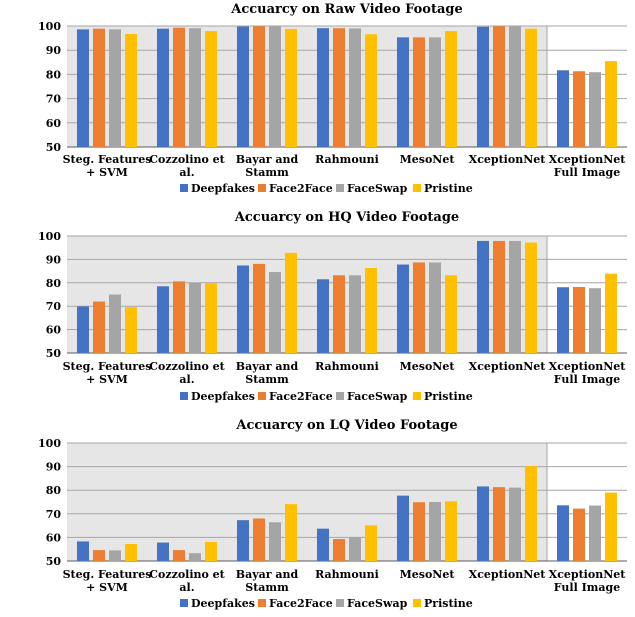 Image resolution: width=635 pixels, height=617 pixels. What do you see at coordinates (346, 217) in the screenshot?
I see `chart-title: Accuarcy on HQ Video Footage` at bounding box center [346, 217].